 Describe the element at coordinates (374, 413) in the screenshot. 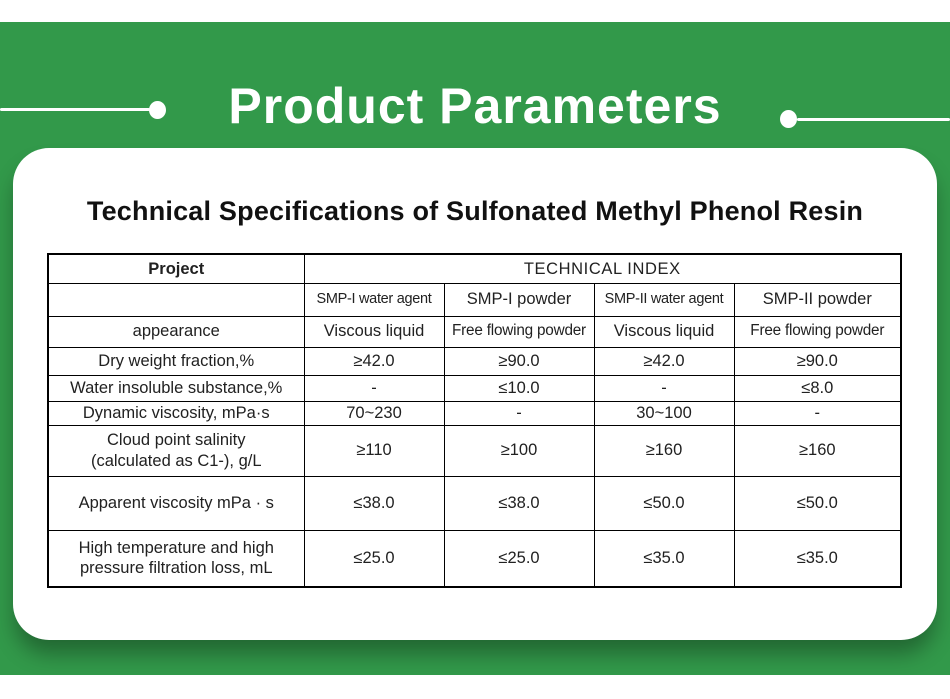

I see `table-cell: 70~230` at that location.